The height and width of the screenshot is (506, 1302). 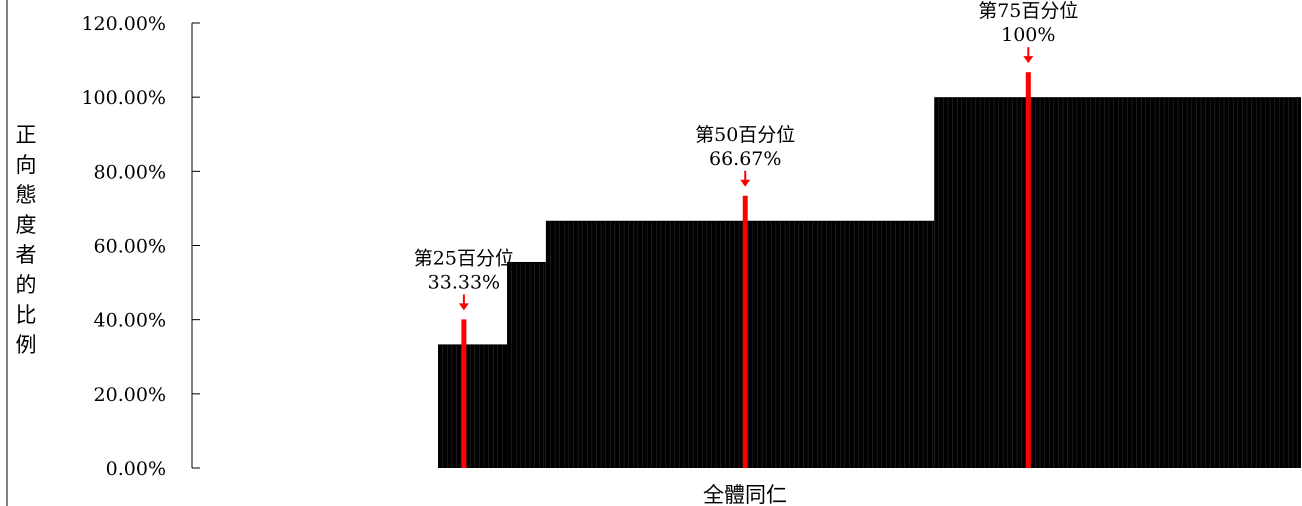 I want to click on y-tick-label: 20.00%, so click(x=130, y=395).